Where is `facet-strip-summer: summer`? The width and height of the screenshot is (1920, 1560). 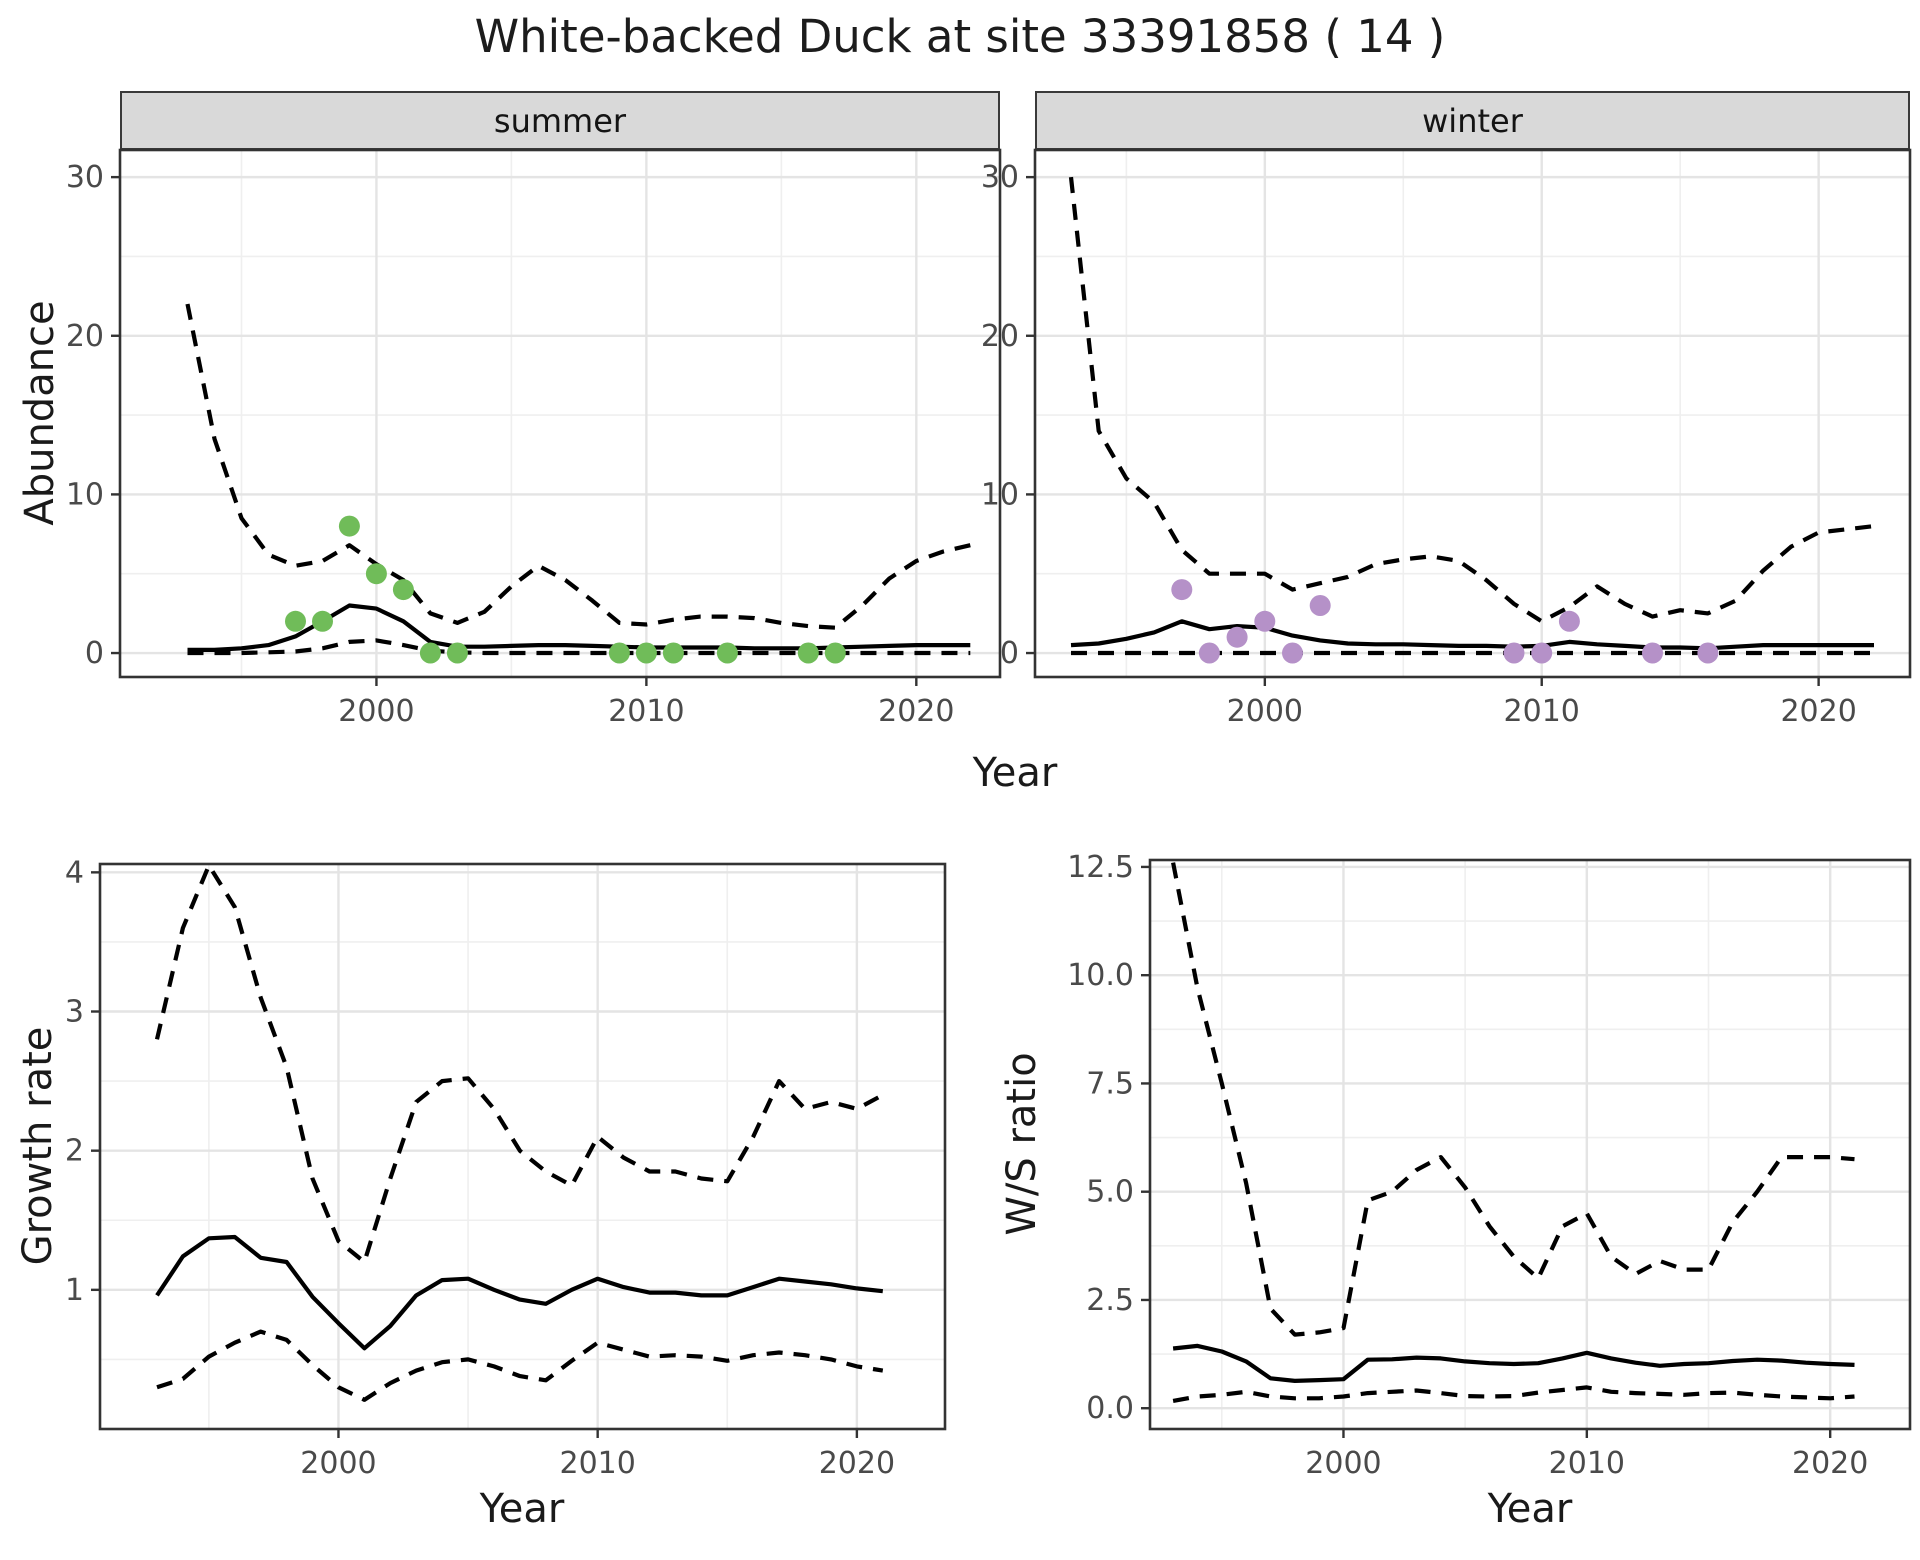 facet-strip-summer: summer is located at coordinates (560, 120).